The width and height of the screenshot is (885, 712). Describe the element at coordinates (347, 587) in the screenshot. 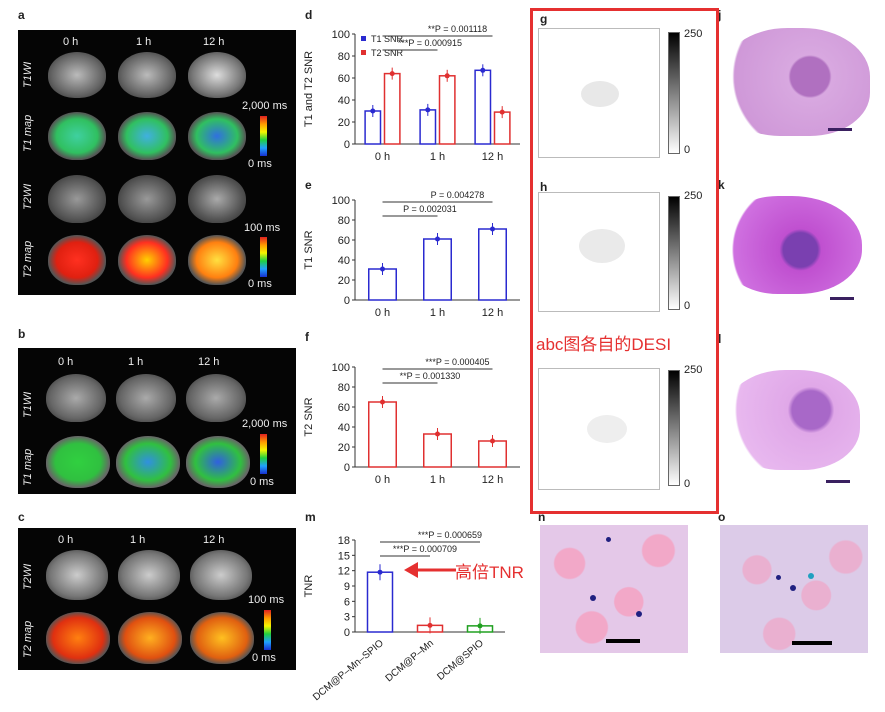

I see `y-tick-label: 9` at that location.